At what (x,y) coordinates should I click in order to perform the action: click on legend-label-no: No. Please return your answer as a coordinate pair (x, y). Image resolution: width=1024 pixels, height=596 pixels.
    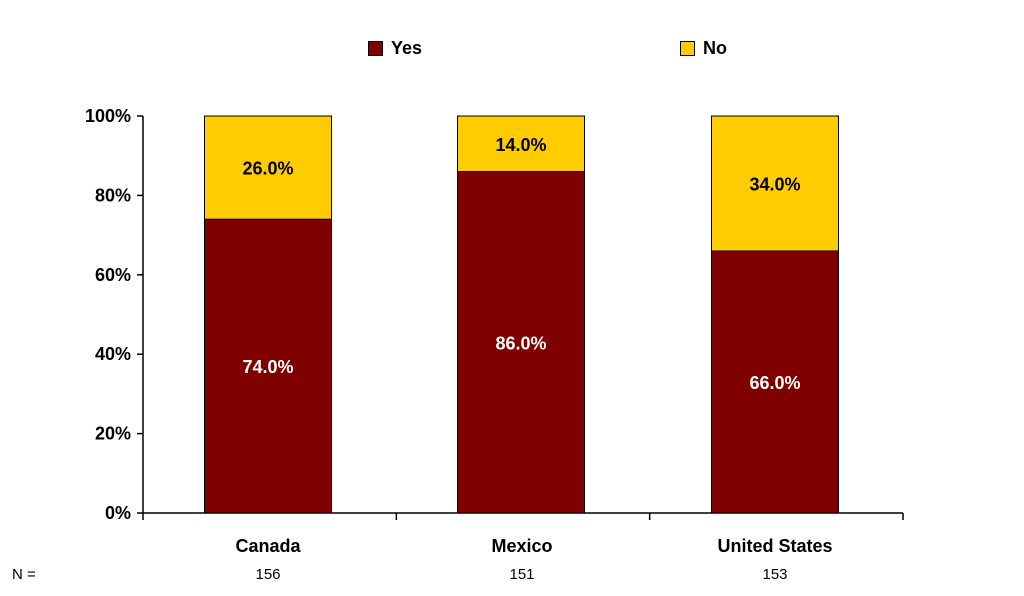
    Looking at the image, I should click on (715, 48).